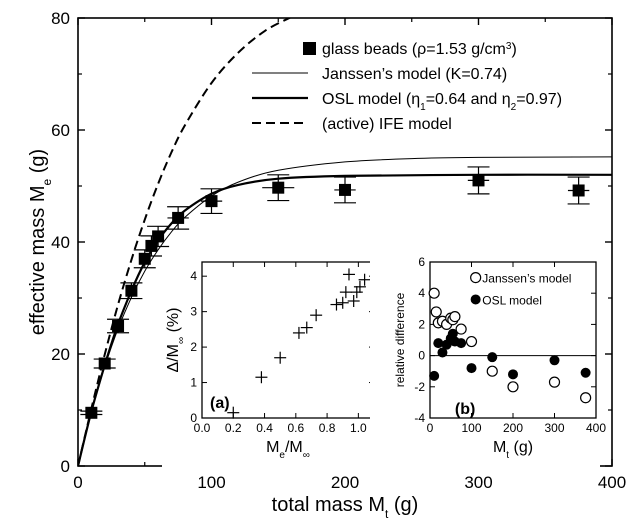  I want to click on inset-b-y-tick-label: -4, so click(419, 418).